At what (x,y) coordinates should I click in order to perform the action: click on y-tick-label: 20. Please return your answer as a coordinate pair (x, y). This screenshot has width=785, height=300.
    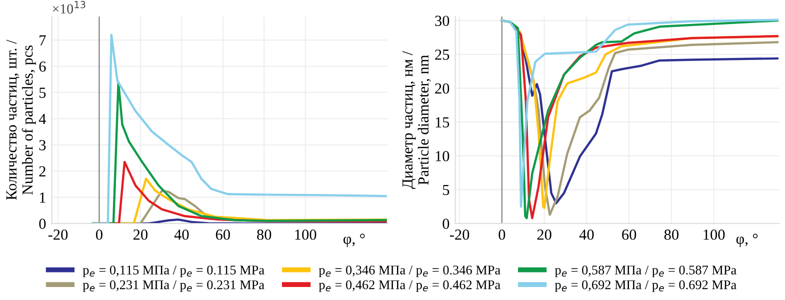
    Looking at the image, I should click on (442, 88).